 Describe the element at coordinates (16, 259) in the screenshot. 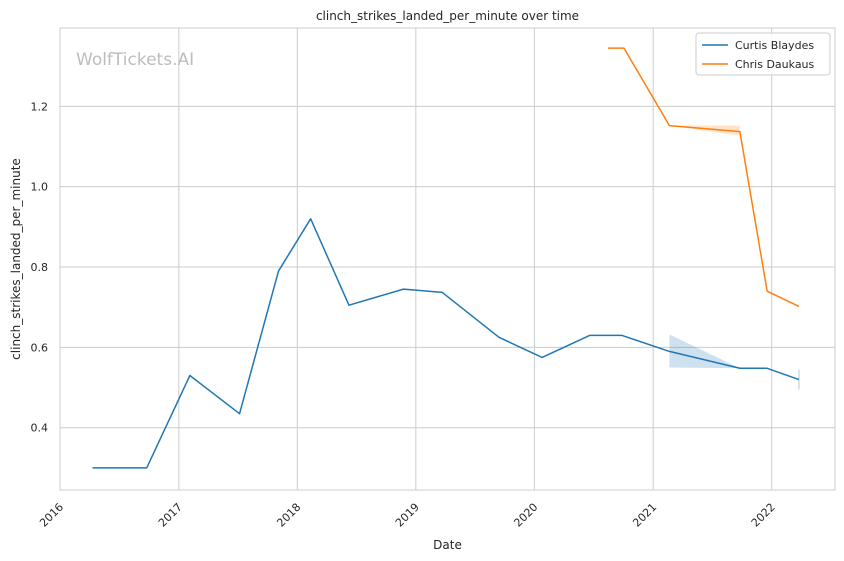

I see `y-axis-label: clinch_strikes_landed_per_minute` at that location.